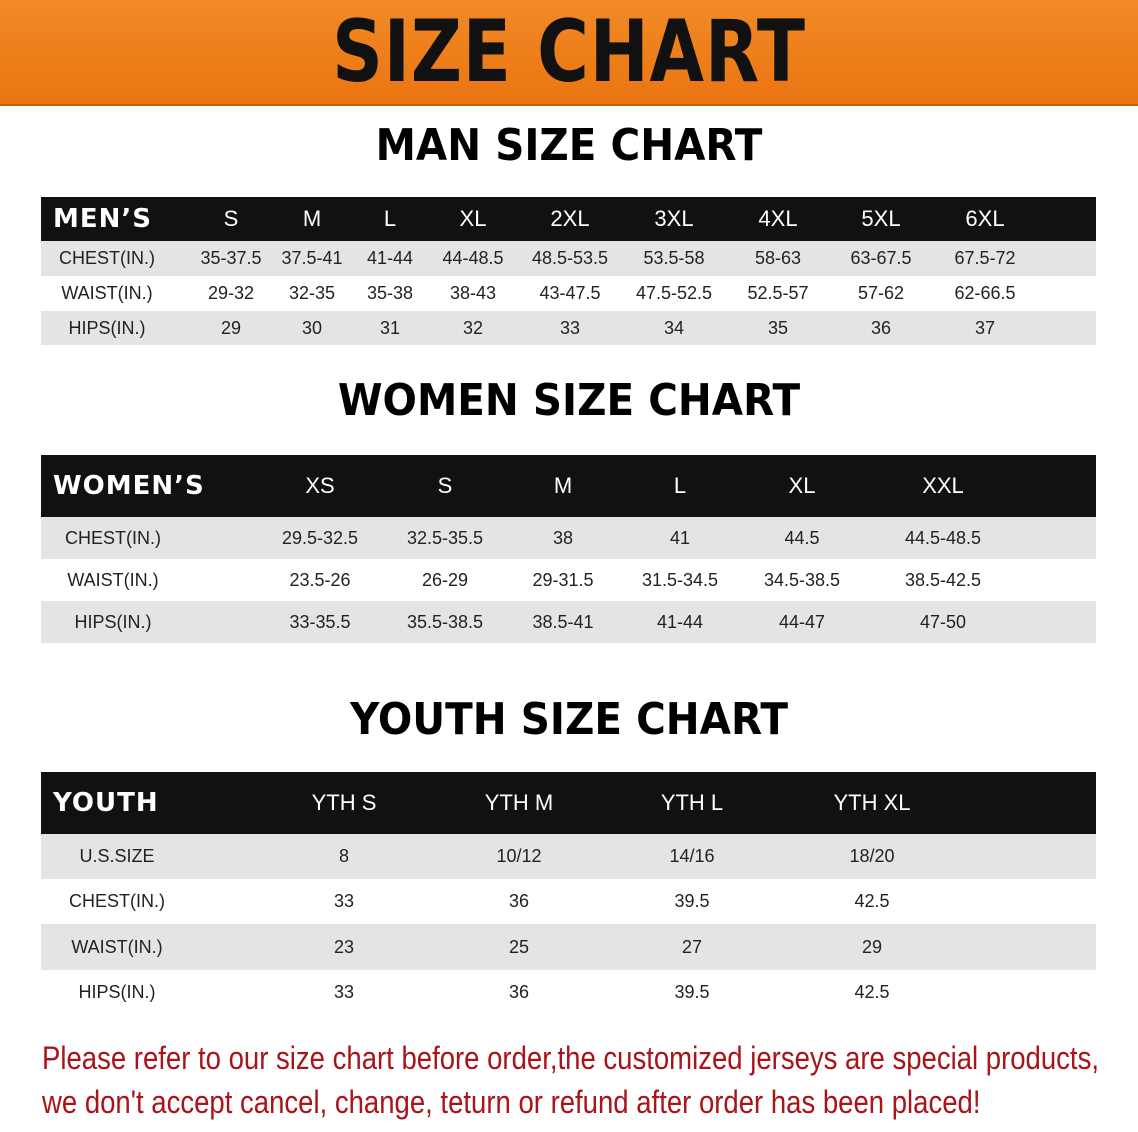 This screenshot has width=1138, height=1132. Describe the element at coordinates (943, 621) in the screenshot. I see `table-cell: 47-50` at that location.